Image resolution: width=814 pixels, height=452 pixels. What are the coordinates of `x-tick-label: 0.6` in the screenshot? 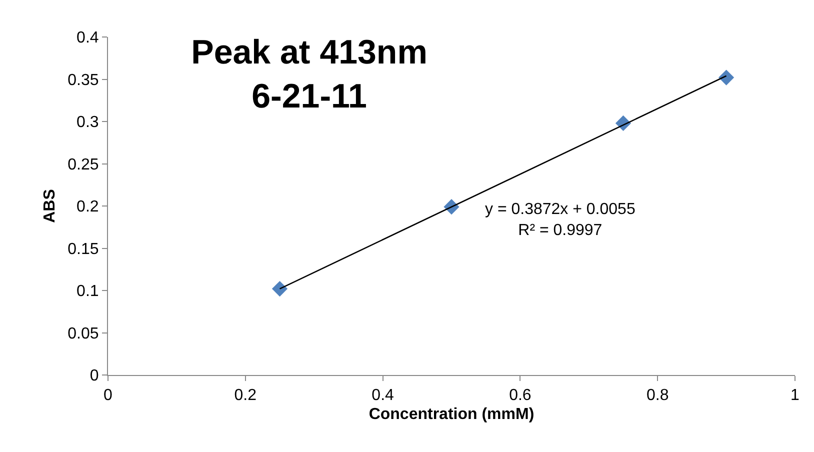 It's located at (520, 395).